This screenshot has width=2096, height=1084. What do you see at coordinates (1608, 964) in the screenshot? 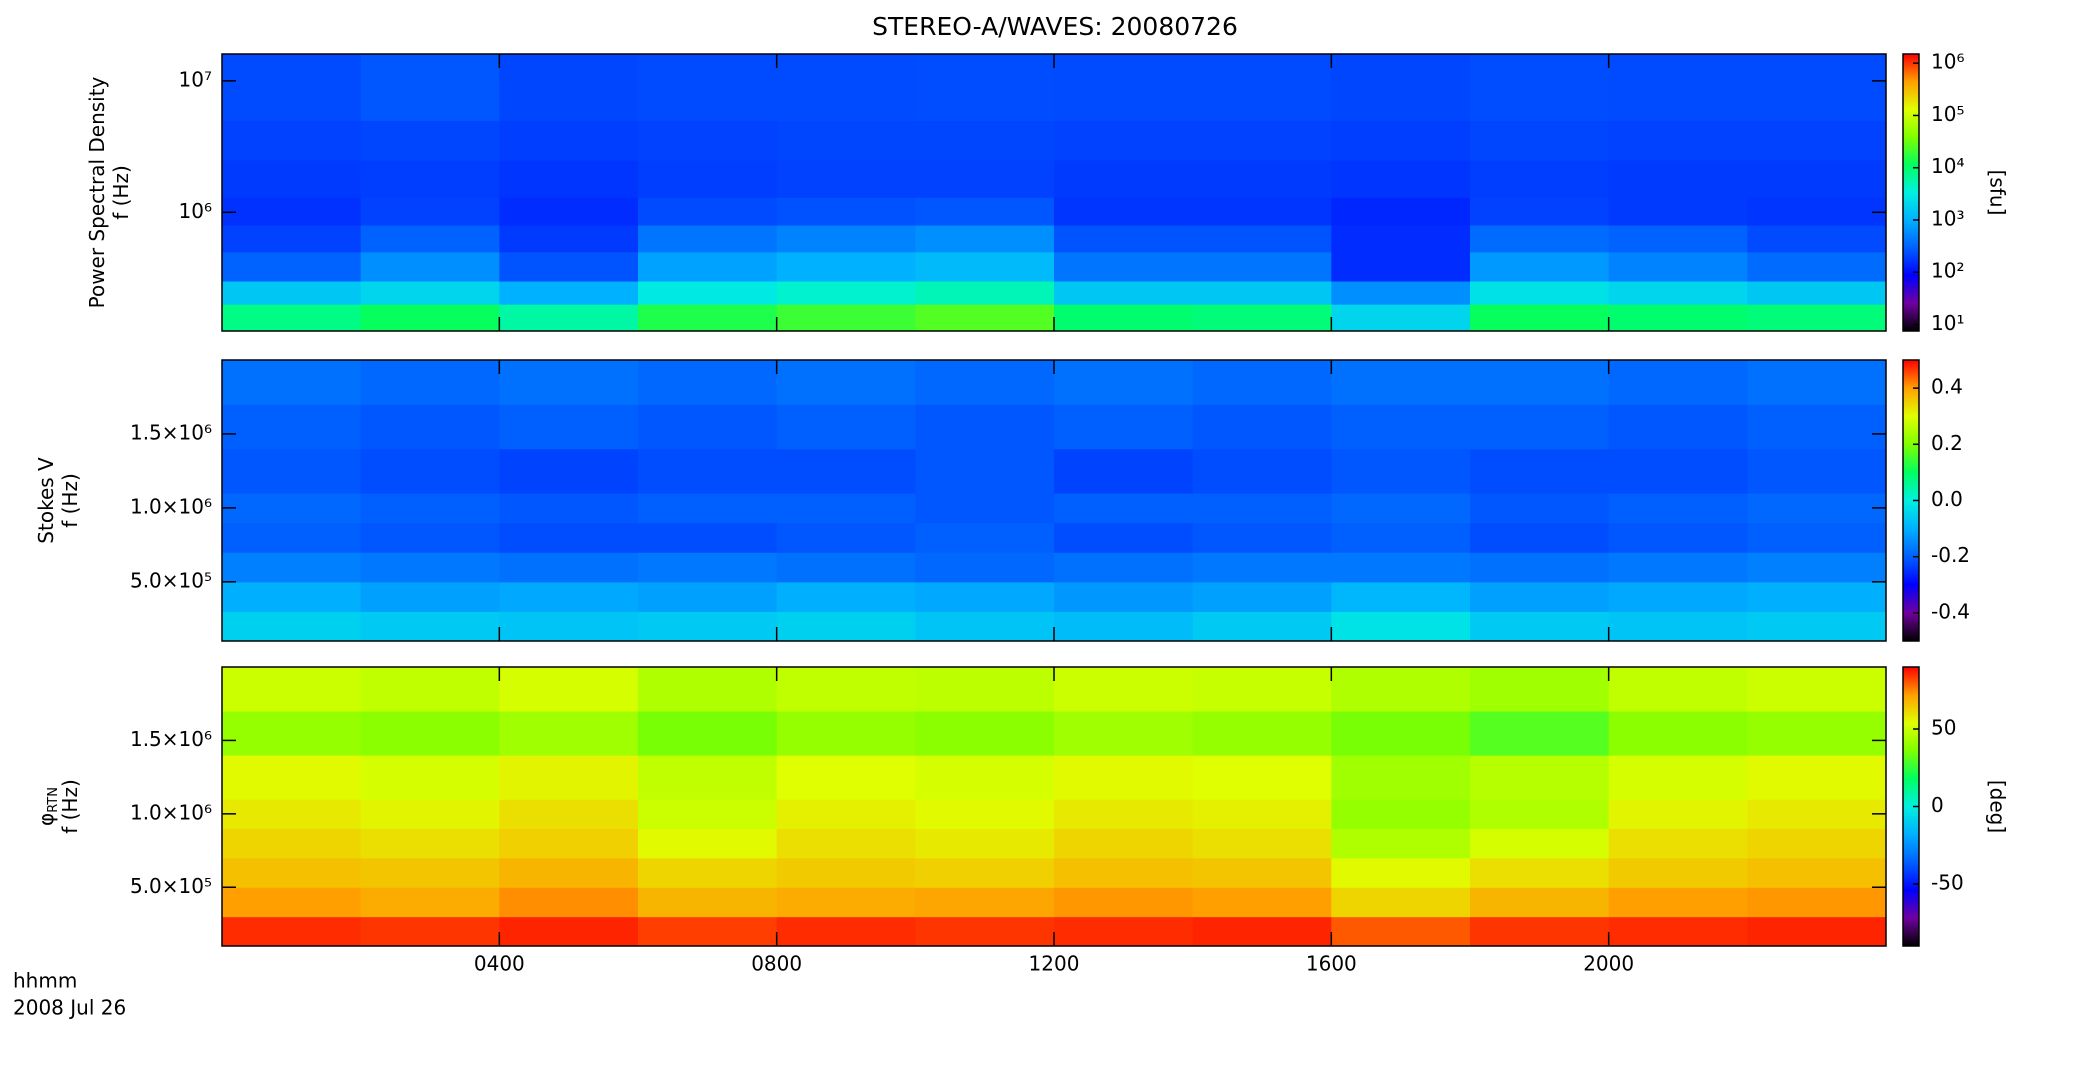
I see `x-tick-label: 2000` at bounding box center [1608, 964].